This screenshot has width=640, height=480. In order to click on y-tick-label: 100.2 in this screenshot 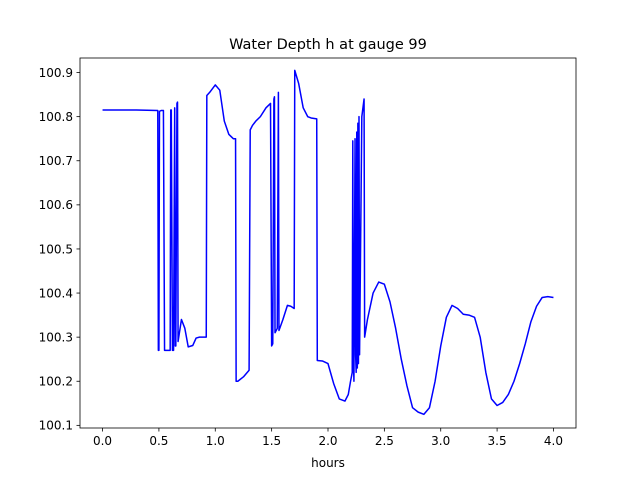, I will do `click(56, 382)`.